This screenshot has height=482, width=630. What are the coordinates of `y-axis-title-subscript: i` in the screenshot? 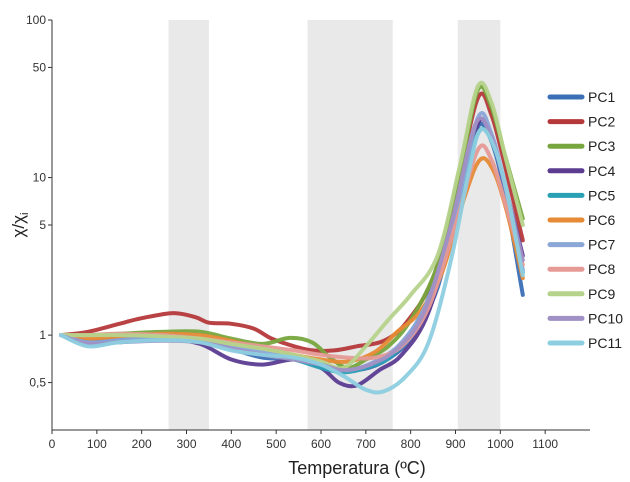 It's located at (25, 213).